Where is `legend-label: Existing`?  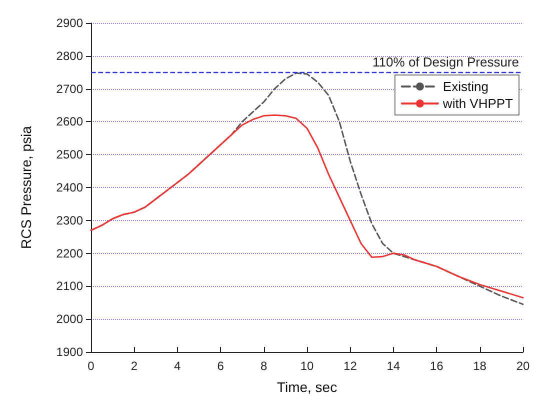
legend-label: Existing is located at coordinates (465, 86).